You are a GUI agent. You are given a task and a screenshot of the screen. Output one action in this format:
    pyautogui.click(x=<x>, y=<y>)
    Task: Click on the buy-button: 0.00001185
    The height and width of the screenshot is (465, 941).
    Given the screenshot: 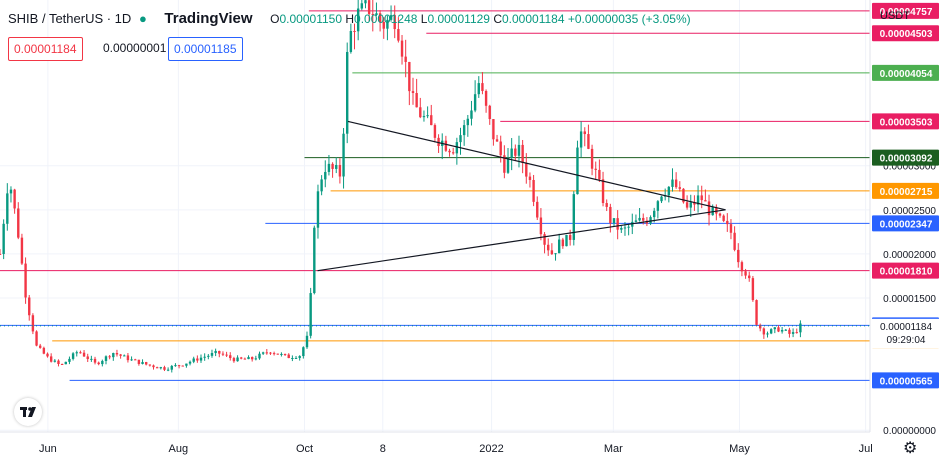 What is the action you would take?
    pyautogui.click(x=205, y=49)
    